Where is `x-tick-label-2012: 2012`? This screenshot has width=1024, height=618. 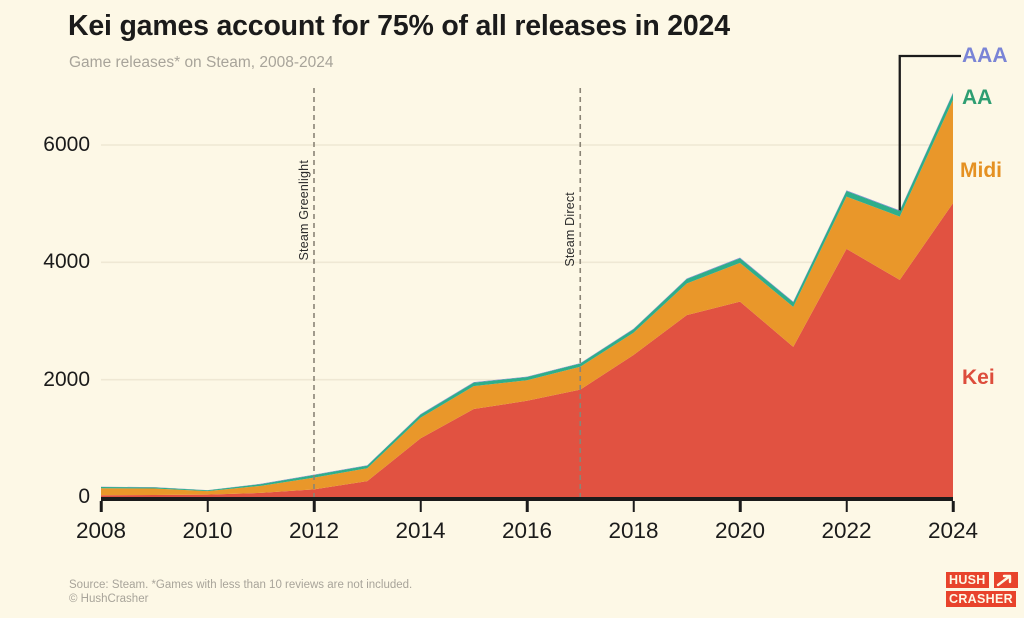
x-tick-label-2012: 2012 is located at coordinates (314, 530).